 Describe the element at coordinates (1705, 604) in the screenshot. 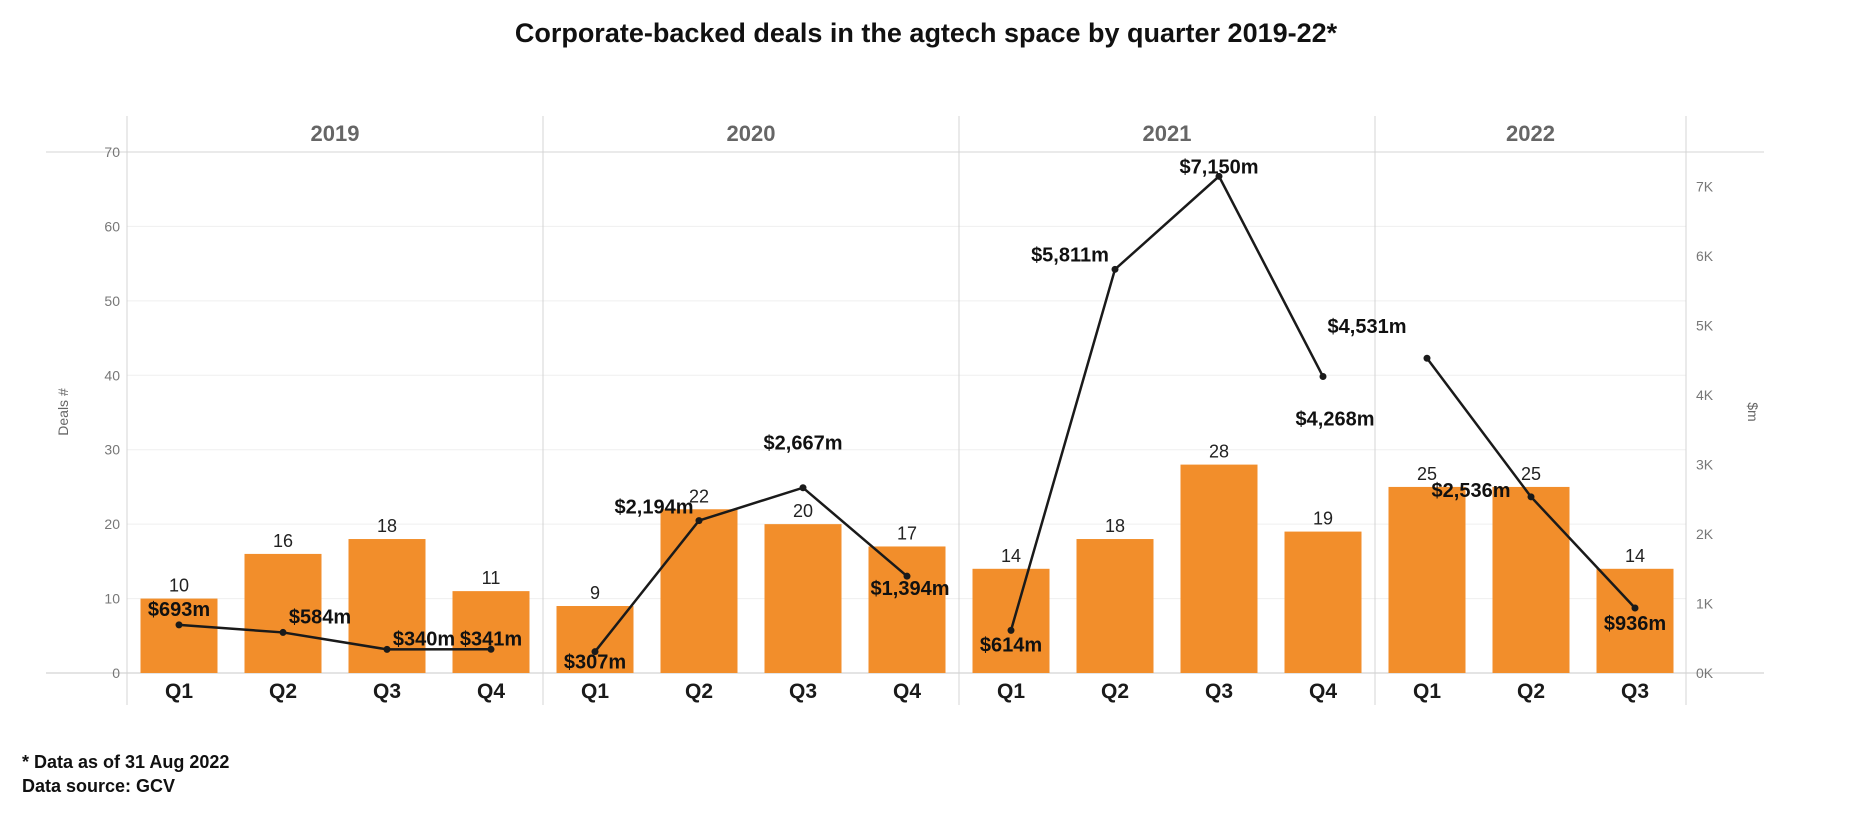

I see `y2-axis-tick-label: 1K` at that location.